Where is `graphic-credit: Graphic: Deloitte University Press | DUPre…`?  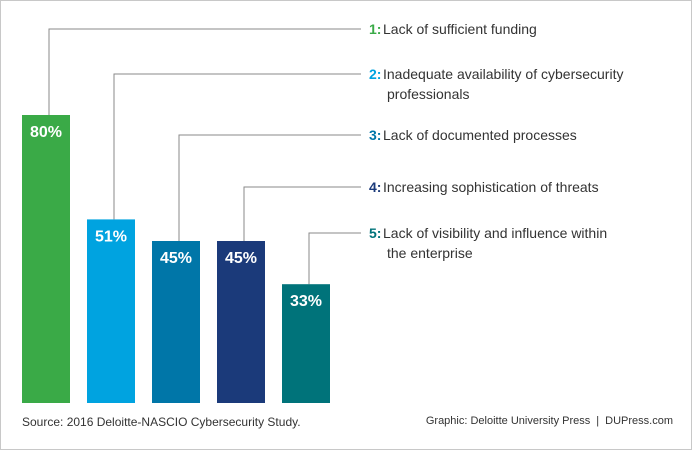 graphic-credit: Graphic: Deloitte University Press | DUPre… is located at coordinates (549, 421).